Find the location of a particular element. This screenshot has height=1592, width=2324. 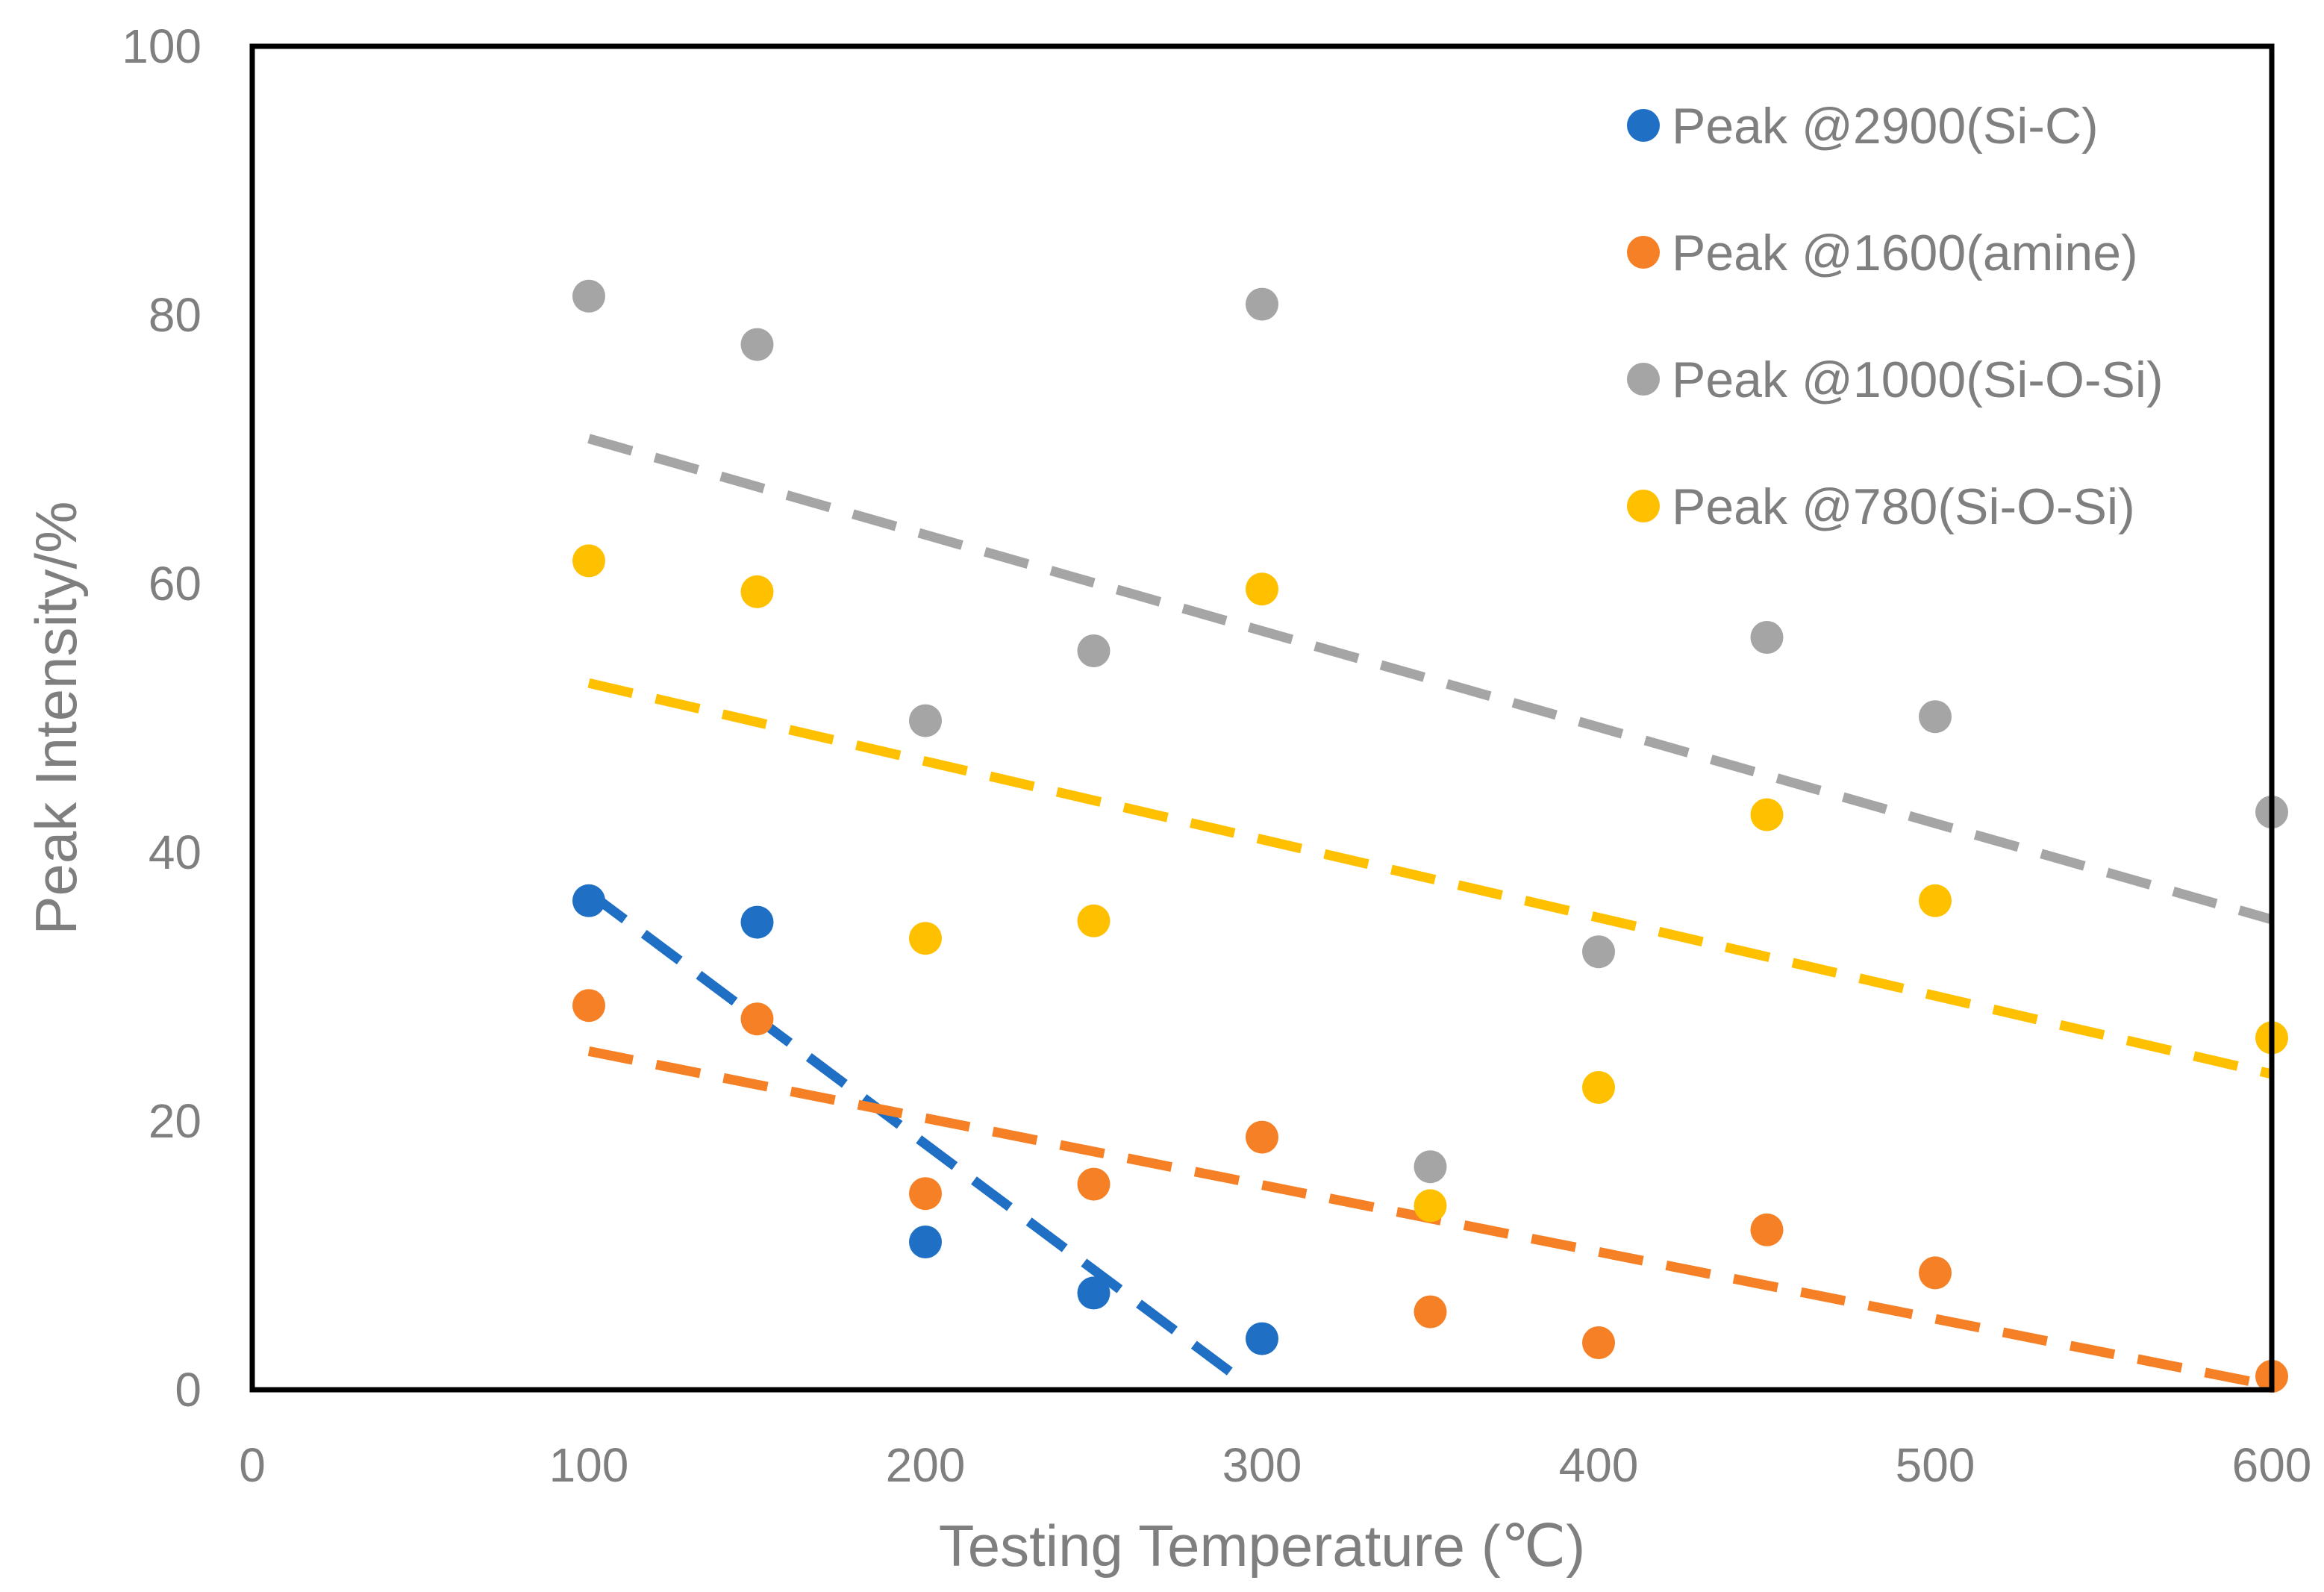

y-tick-label-100: 100 is located at coordinates (162, 46).